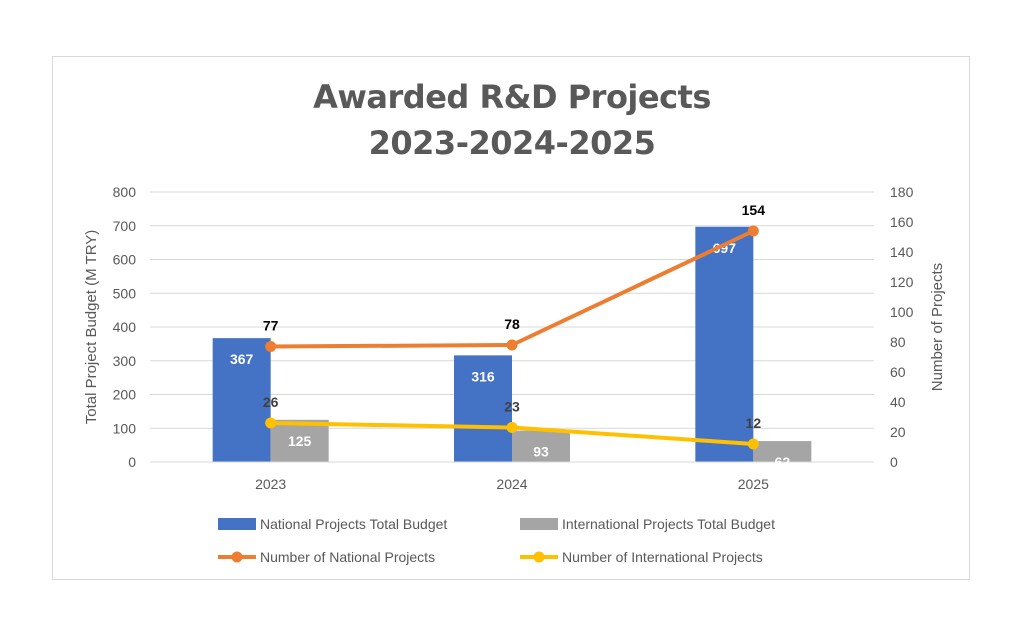  What do you see at coordinates (512, 324) in the screenshot?
I see `line-data-label: 78` at bounding box center [512, 324].